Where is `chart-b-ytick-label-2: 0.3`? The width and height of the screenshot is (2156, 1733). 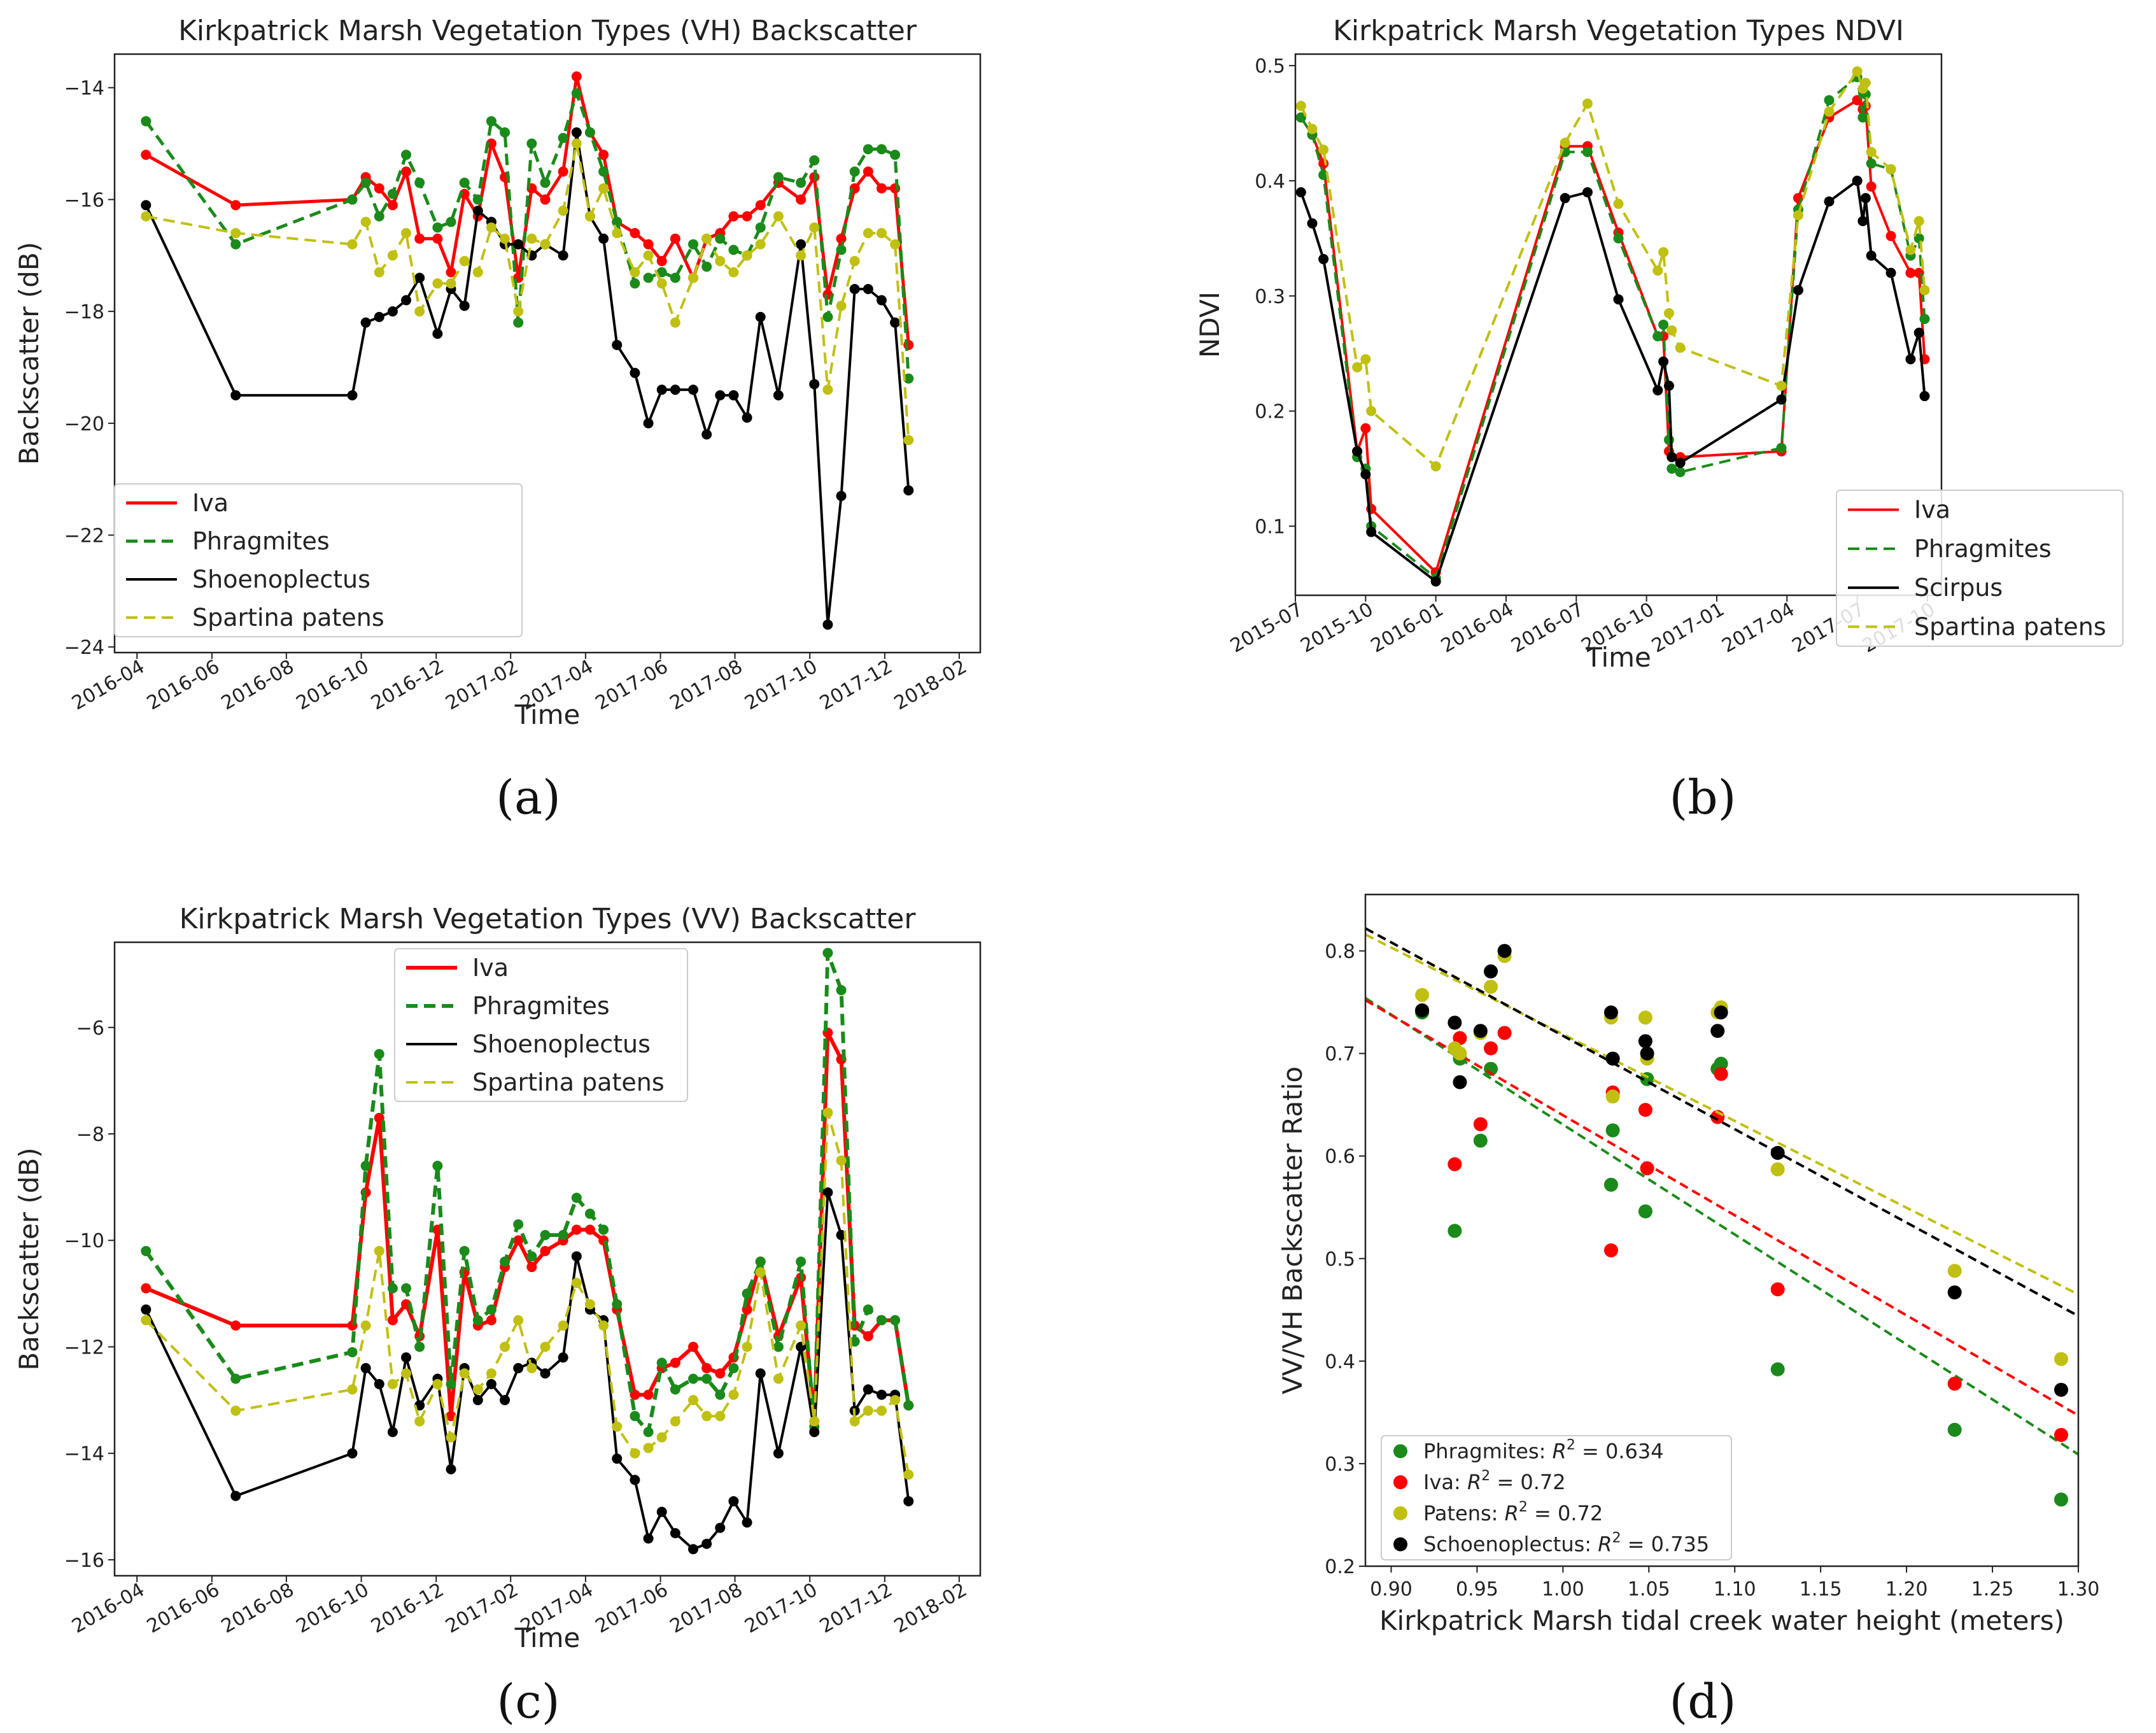
chart-b-ytick-label-2: 0.3 is located at coordinates (1270, 297).